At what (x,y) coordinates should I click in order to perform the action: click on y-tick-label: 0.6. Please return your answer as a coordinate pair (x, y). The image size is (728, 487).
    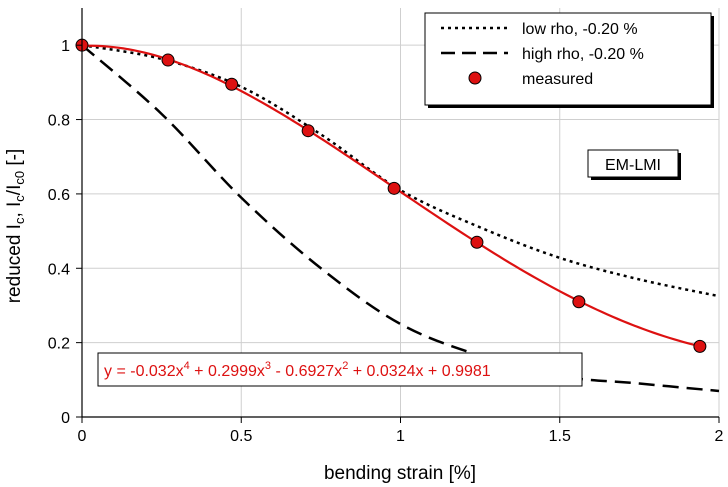
    Looking at the image, I should click on (59, 195).